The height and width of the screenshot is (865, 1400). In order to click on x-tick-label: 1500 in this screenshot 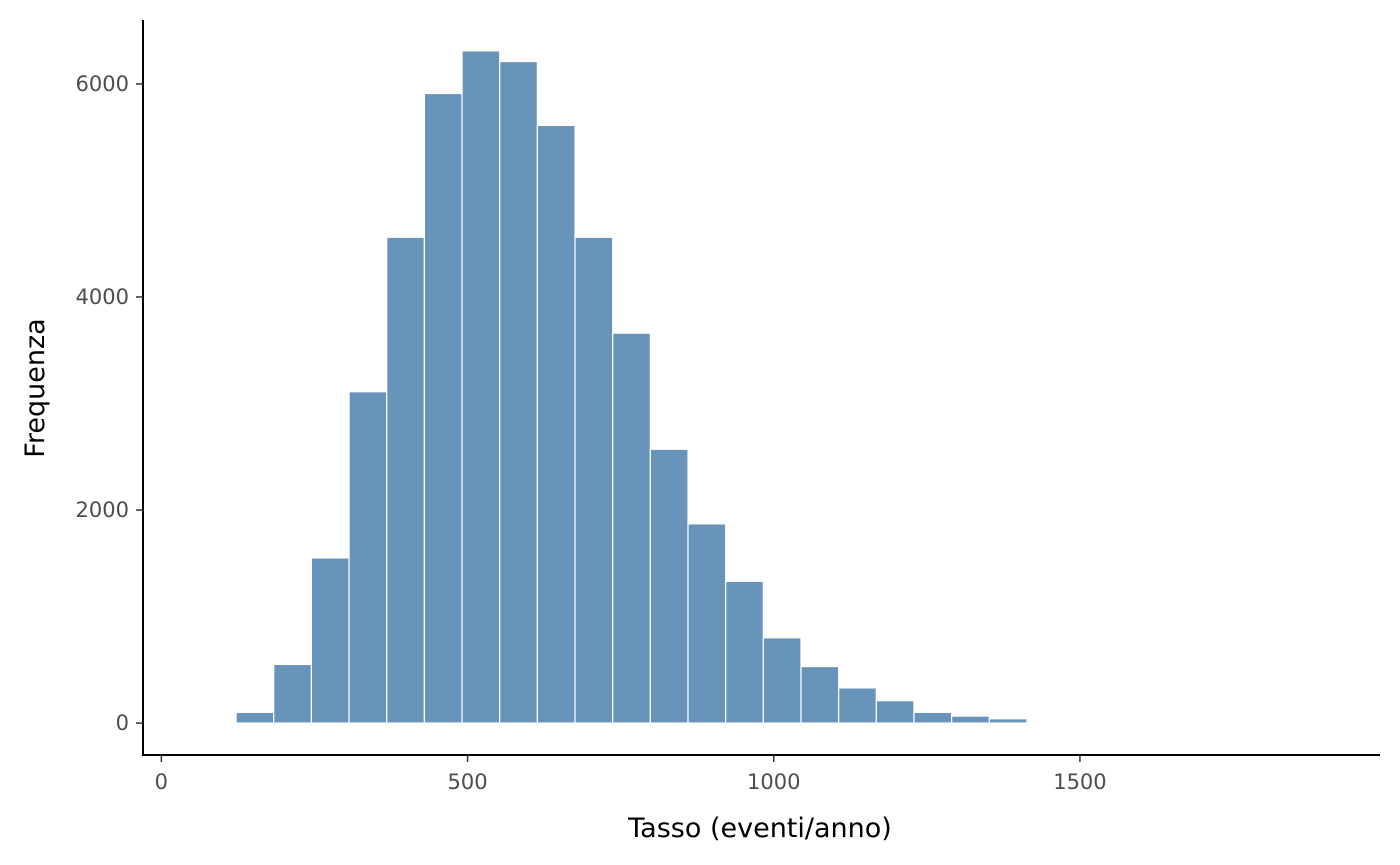, I will do `click(1079, 782)`.